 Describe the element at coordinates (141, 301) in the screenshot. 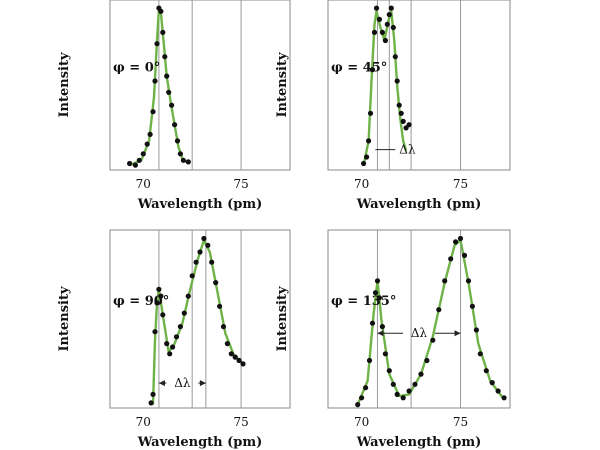

I see `phi-angle-label: φ = 90°` at that location.